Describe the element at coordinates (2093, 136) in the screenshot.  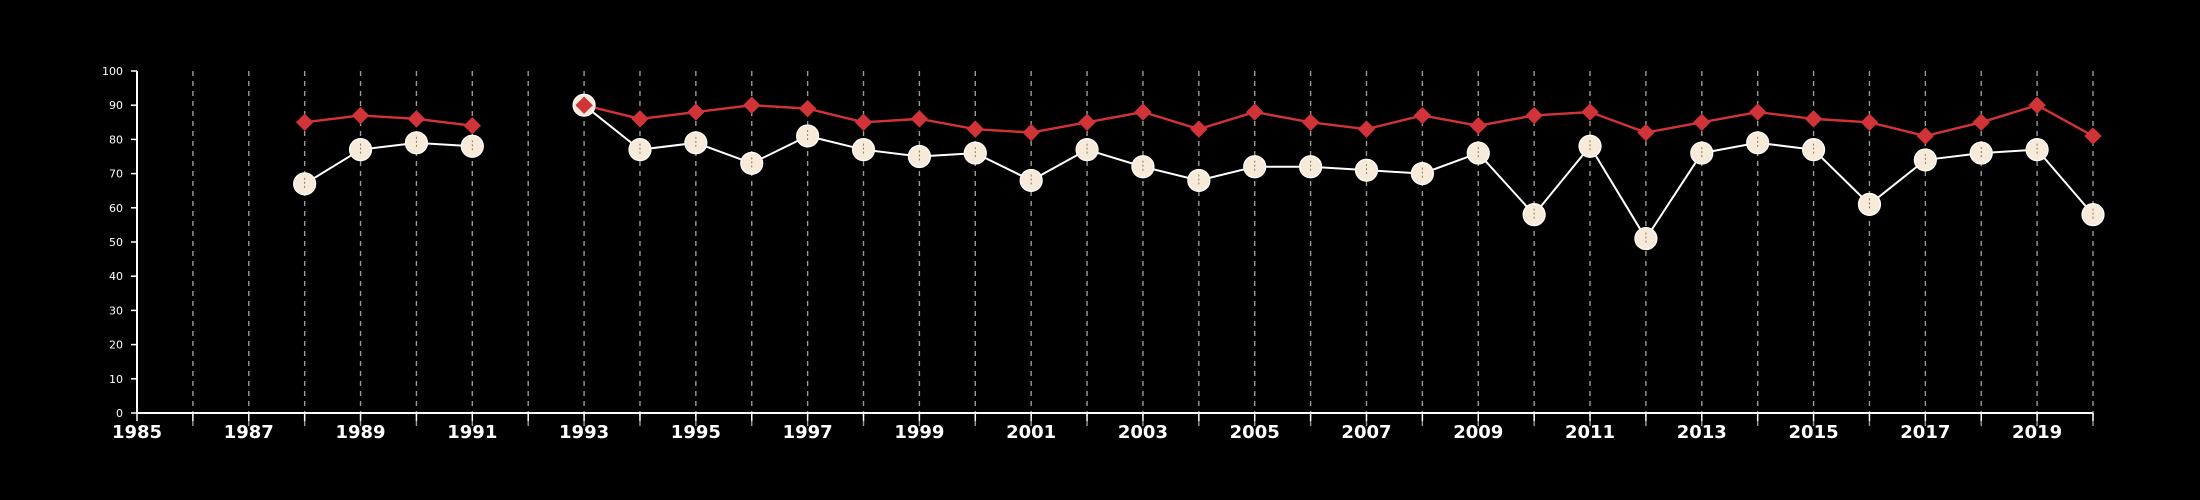
I see `red-point-2020` at that location.